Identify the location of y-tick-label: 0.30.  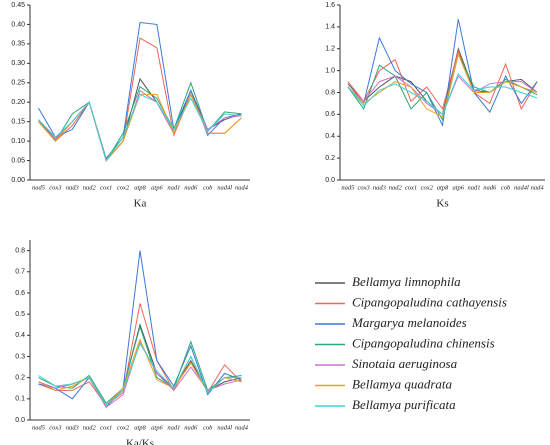
(18, 63).